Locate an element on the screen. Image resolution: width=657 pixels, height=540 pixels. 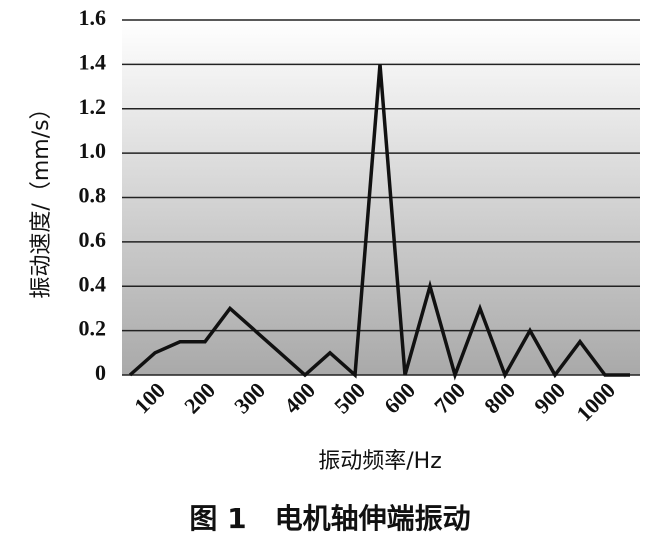
x-tick-label: 900 is located at coordinates (549, 397).